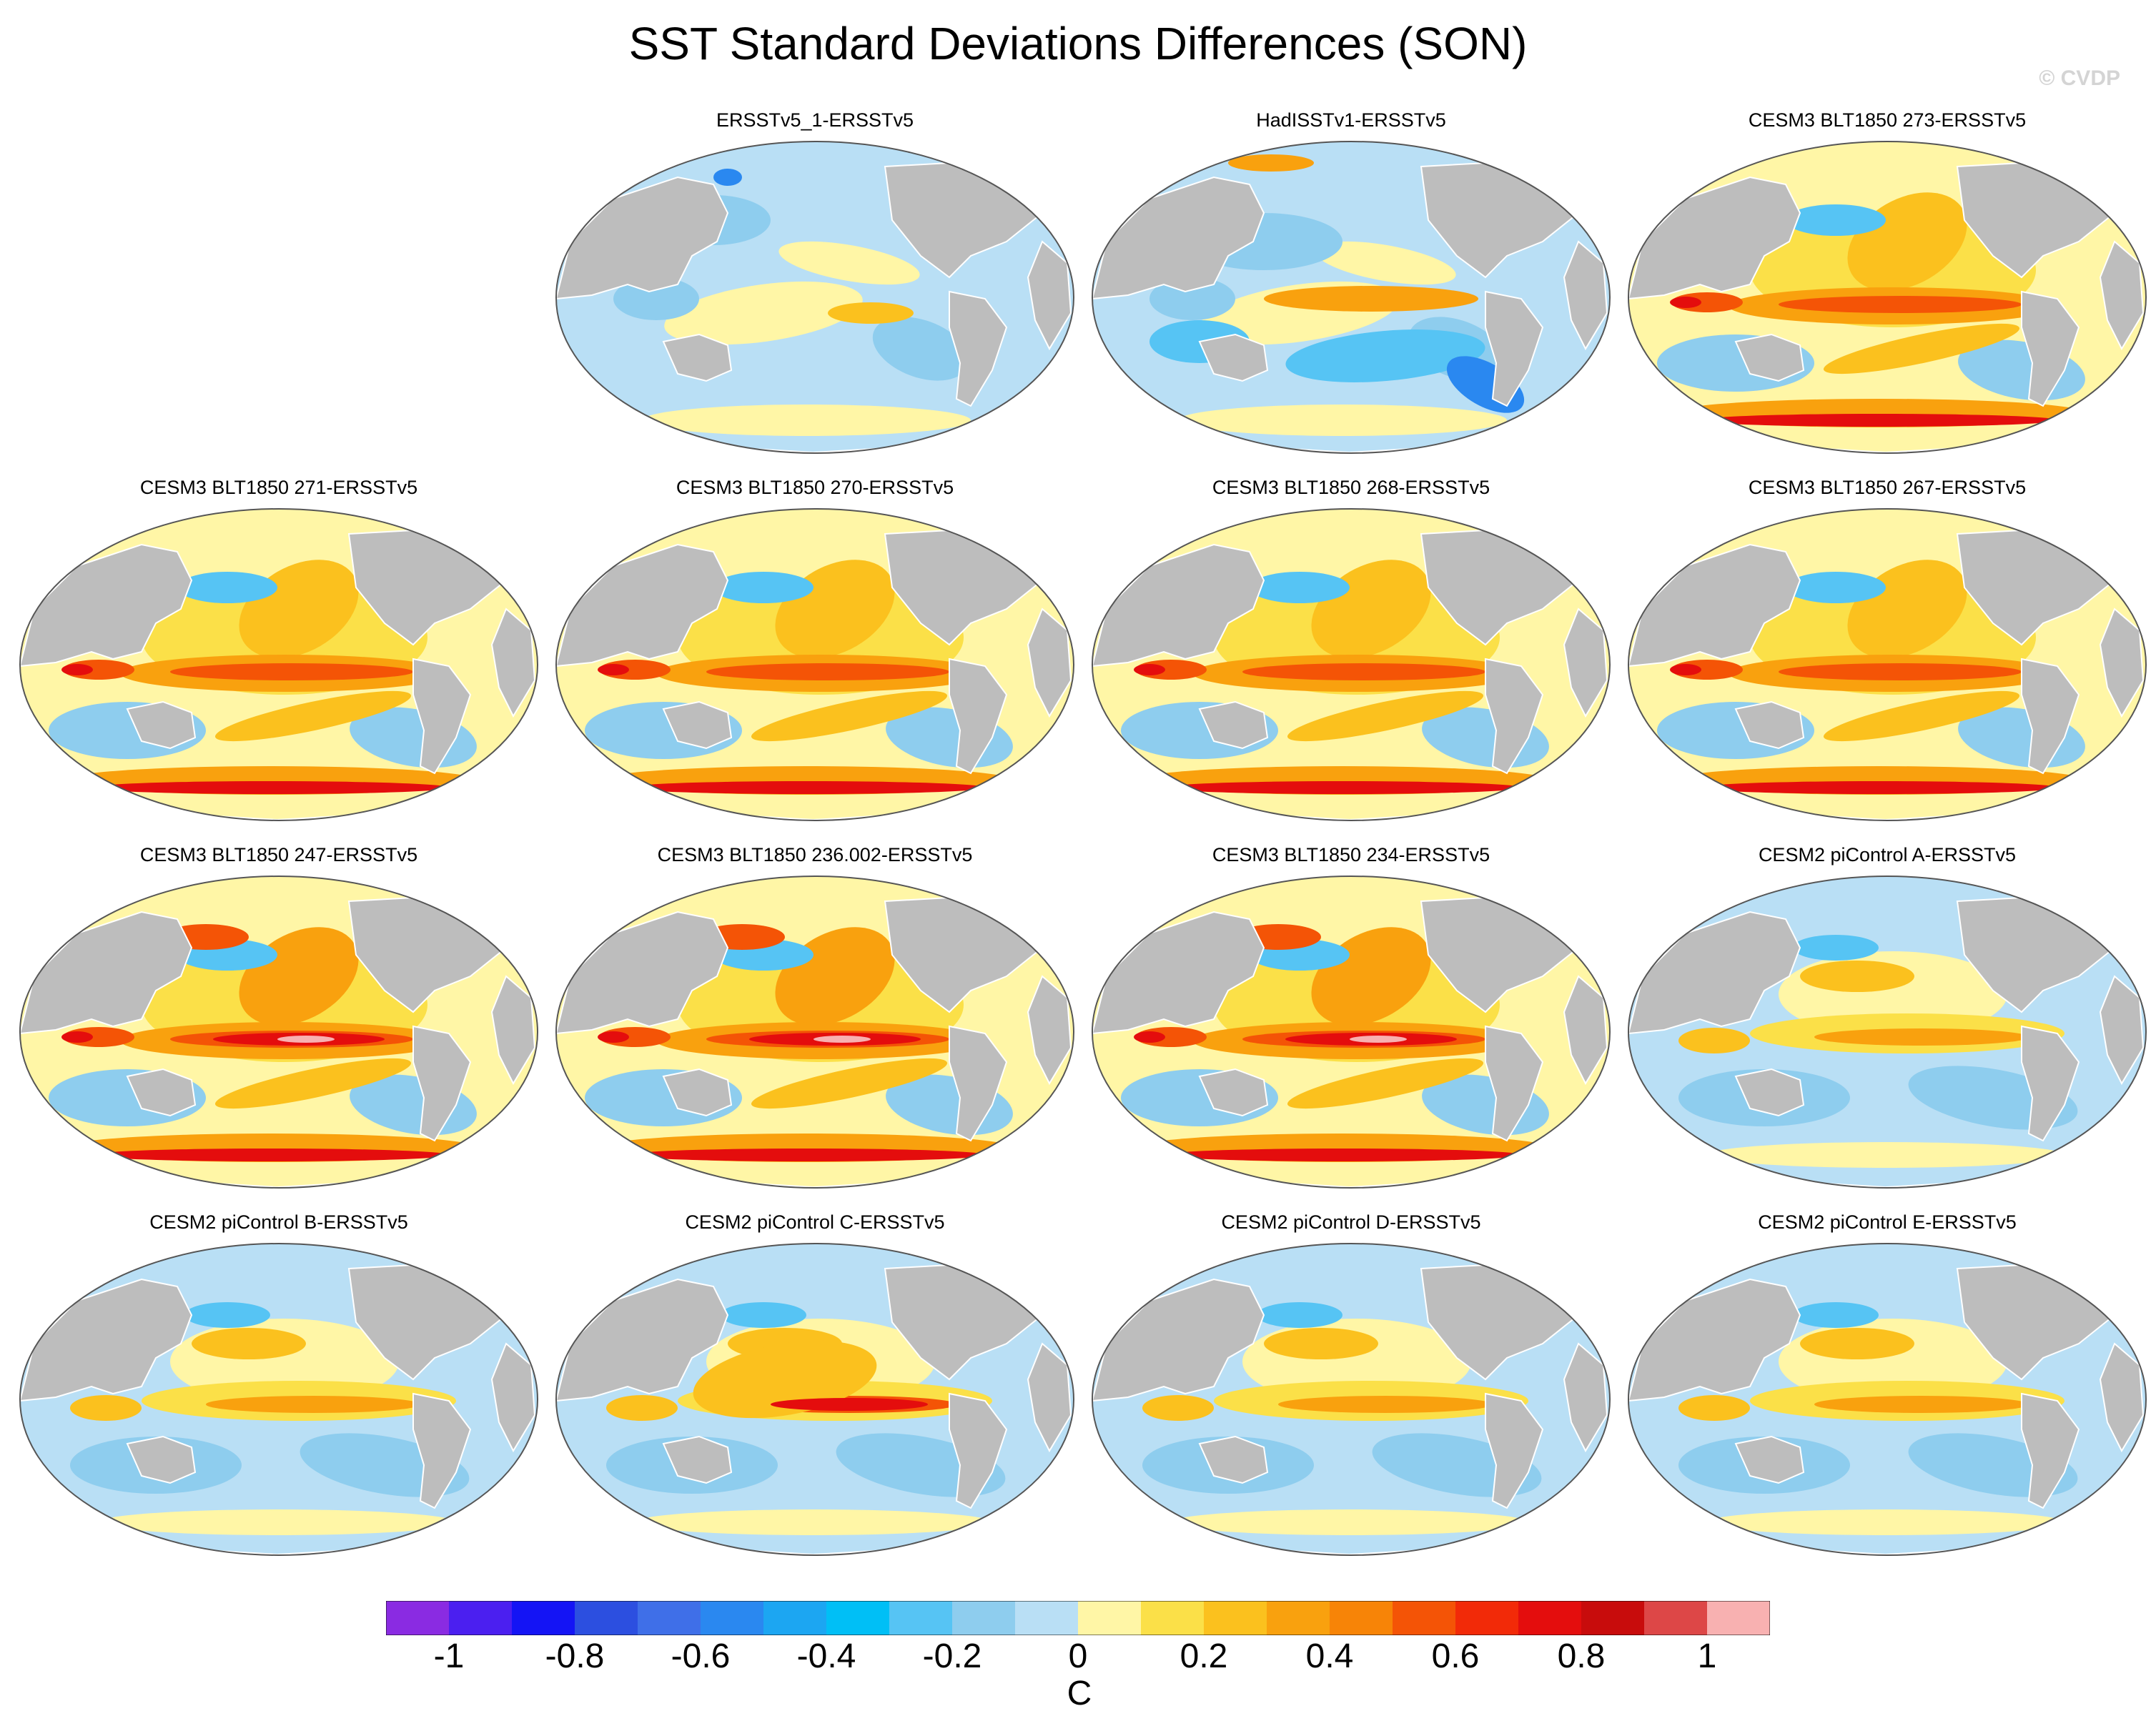  What do you see at coordinates (1329, 1656) in the screenshot?
I see `colorbar-tick-label: 0.4` at bounding box center [1329, 1656].